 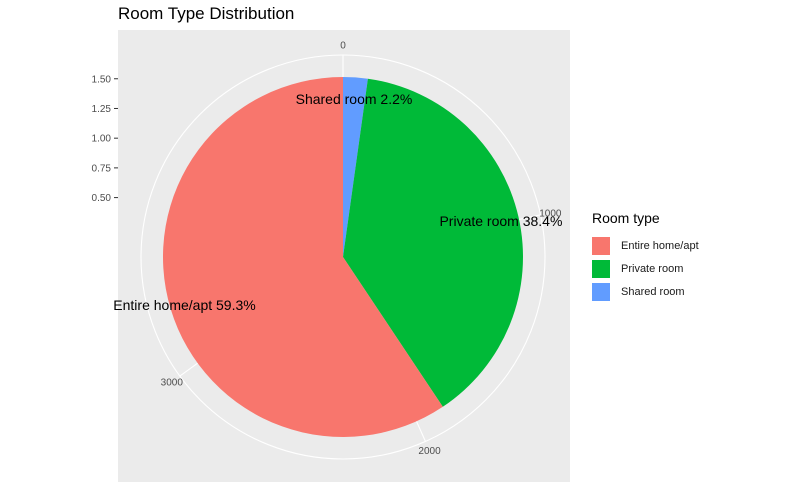 What do you see at coordinates (601, 245) in the screenshot?
I see `legend-swatch-entire-home` at bounding box center [601, 245].